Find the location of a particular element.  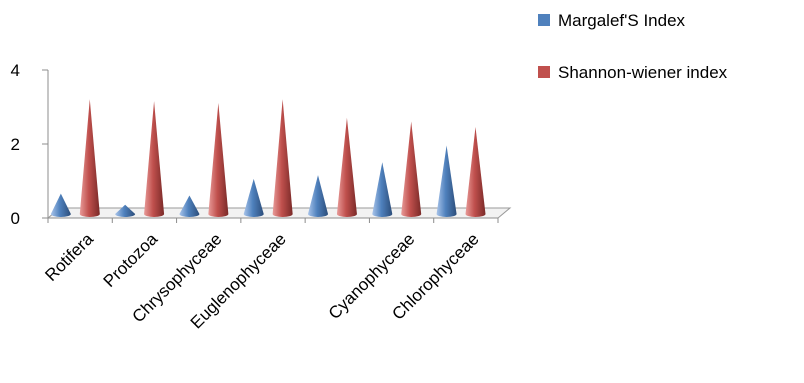

category-label-rotifera: Rotifera is located at coordinates (69, 257).